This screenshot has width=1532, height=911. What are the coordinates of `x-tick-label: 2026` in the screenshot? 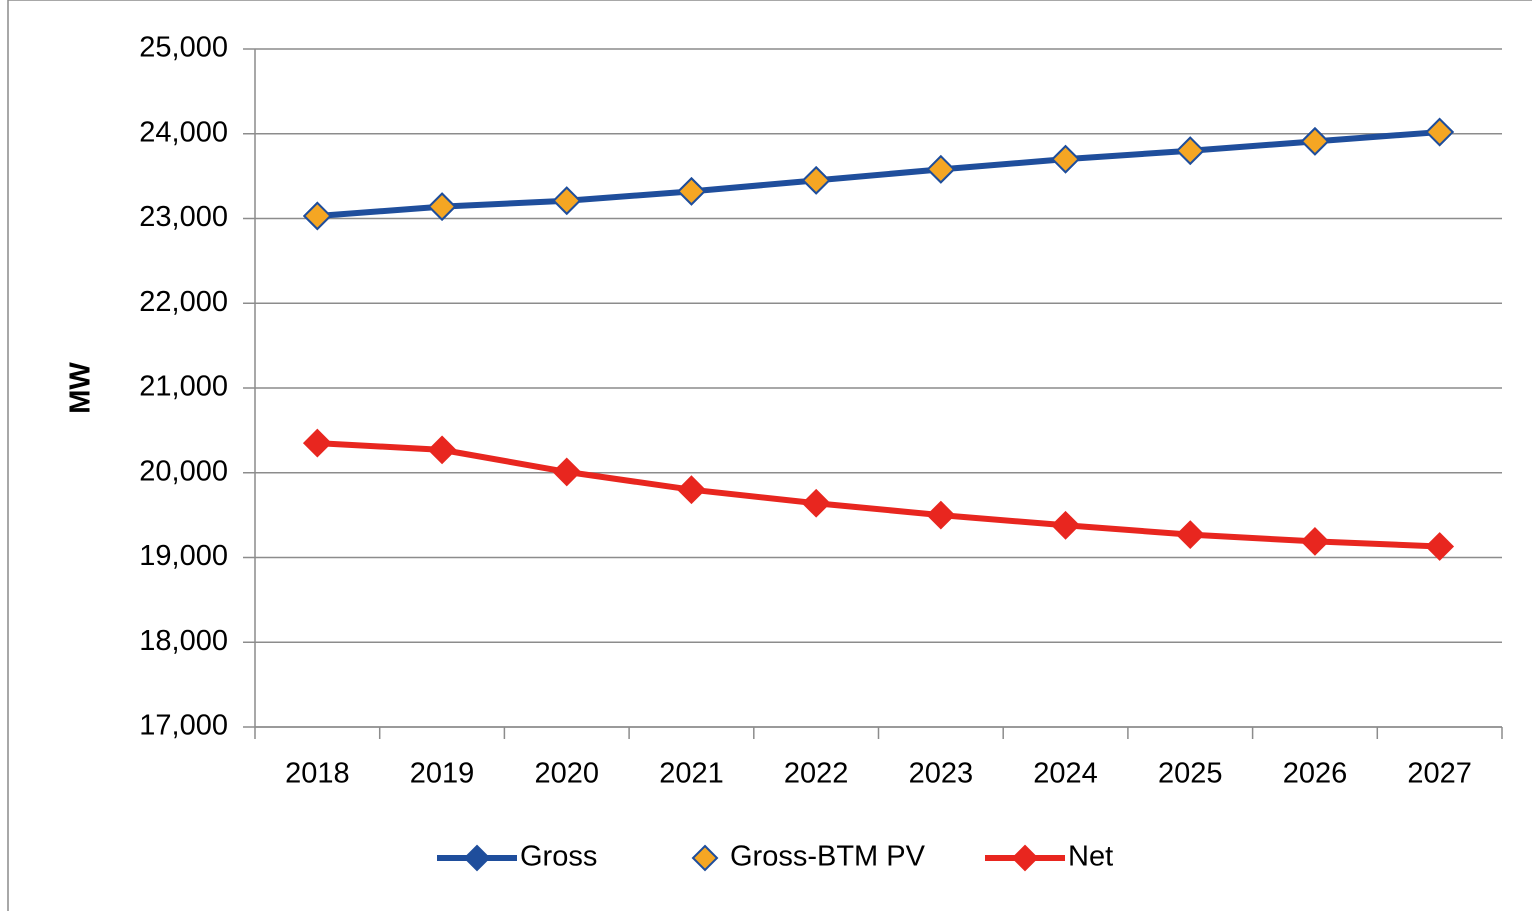 It's located at (1315, 774).